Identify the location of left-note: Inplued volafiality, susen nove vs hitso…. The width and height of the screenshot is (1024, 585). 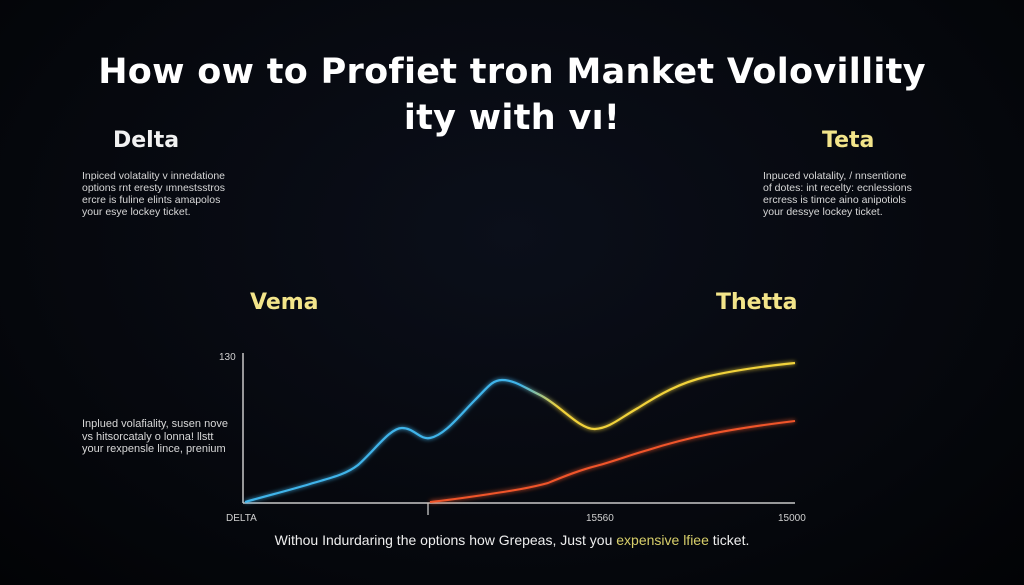
(155, 436).